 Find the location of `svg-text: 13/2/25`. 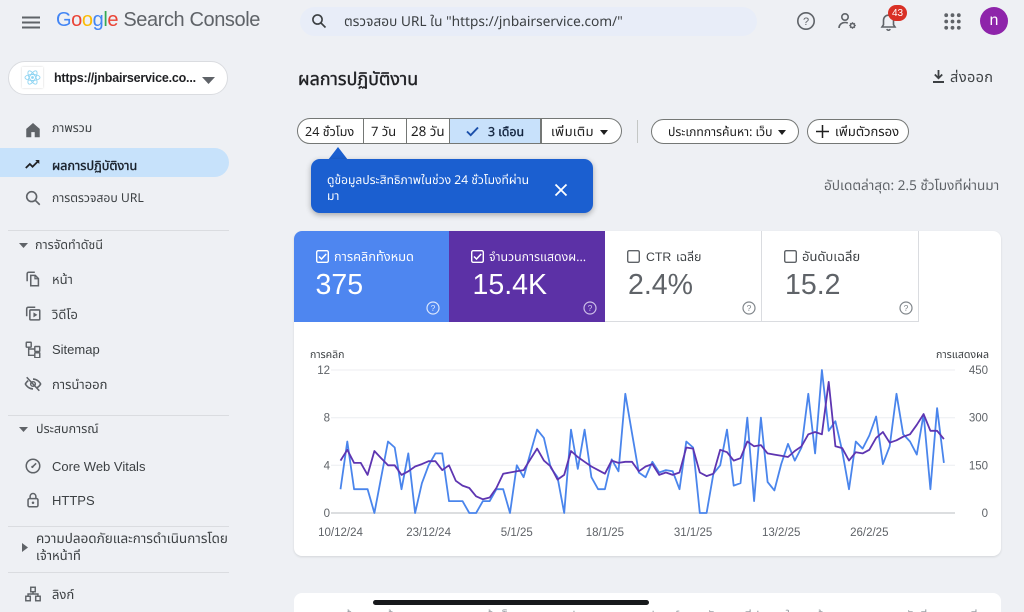

svg-text: 13/2/25 is located at coordinates (781, 533).